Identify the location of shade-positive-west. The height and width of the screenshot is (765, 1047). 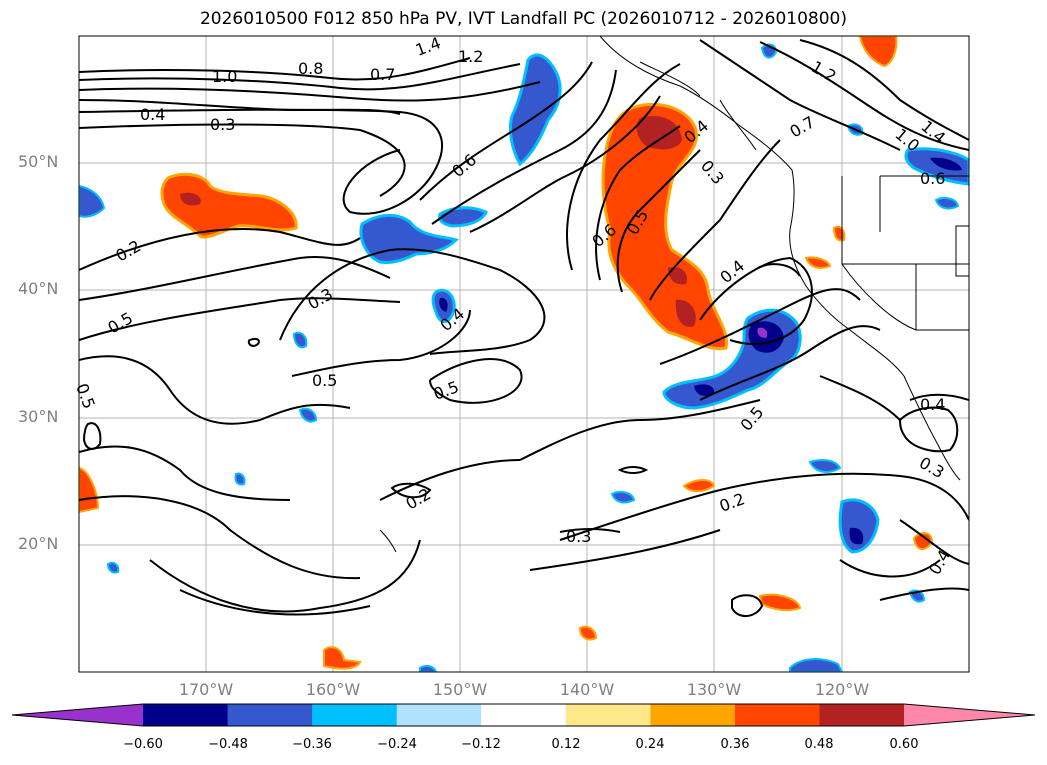
(229, 205).